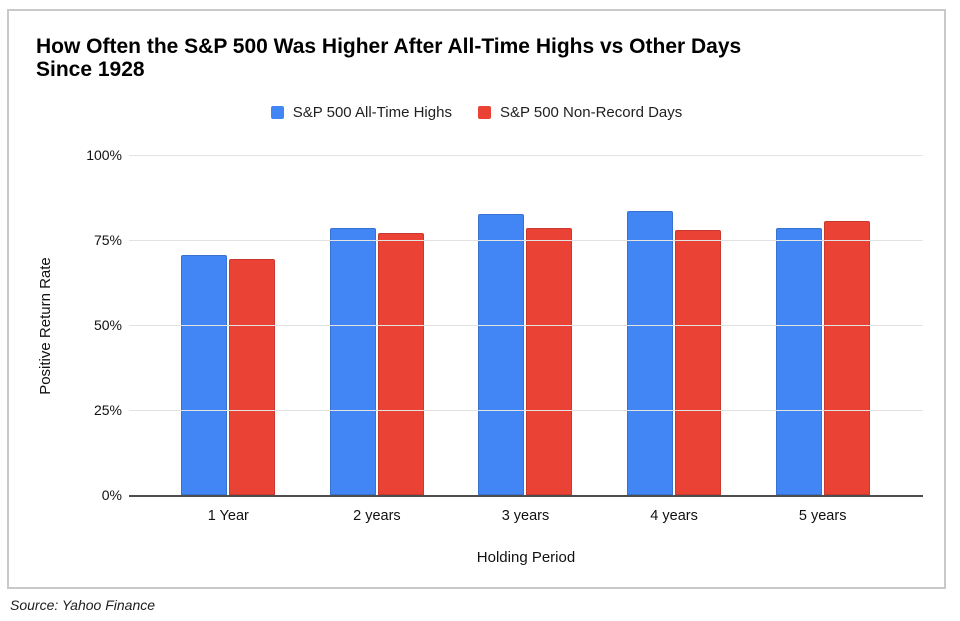 The width and height of the screenshot is (960, 621). I want to click on legend-item-all-time-highs: S&P 500 All-Time Highs, so click(361, 112).